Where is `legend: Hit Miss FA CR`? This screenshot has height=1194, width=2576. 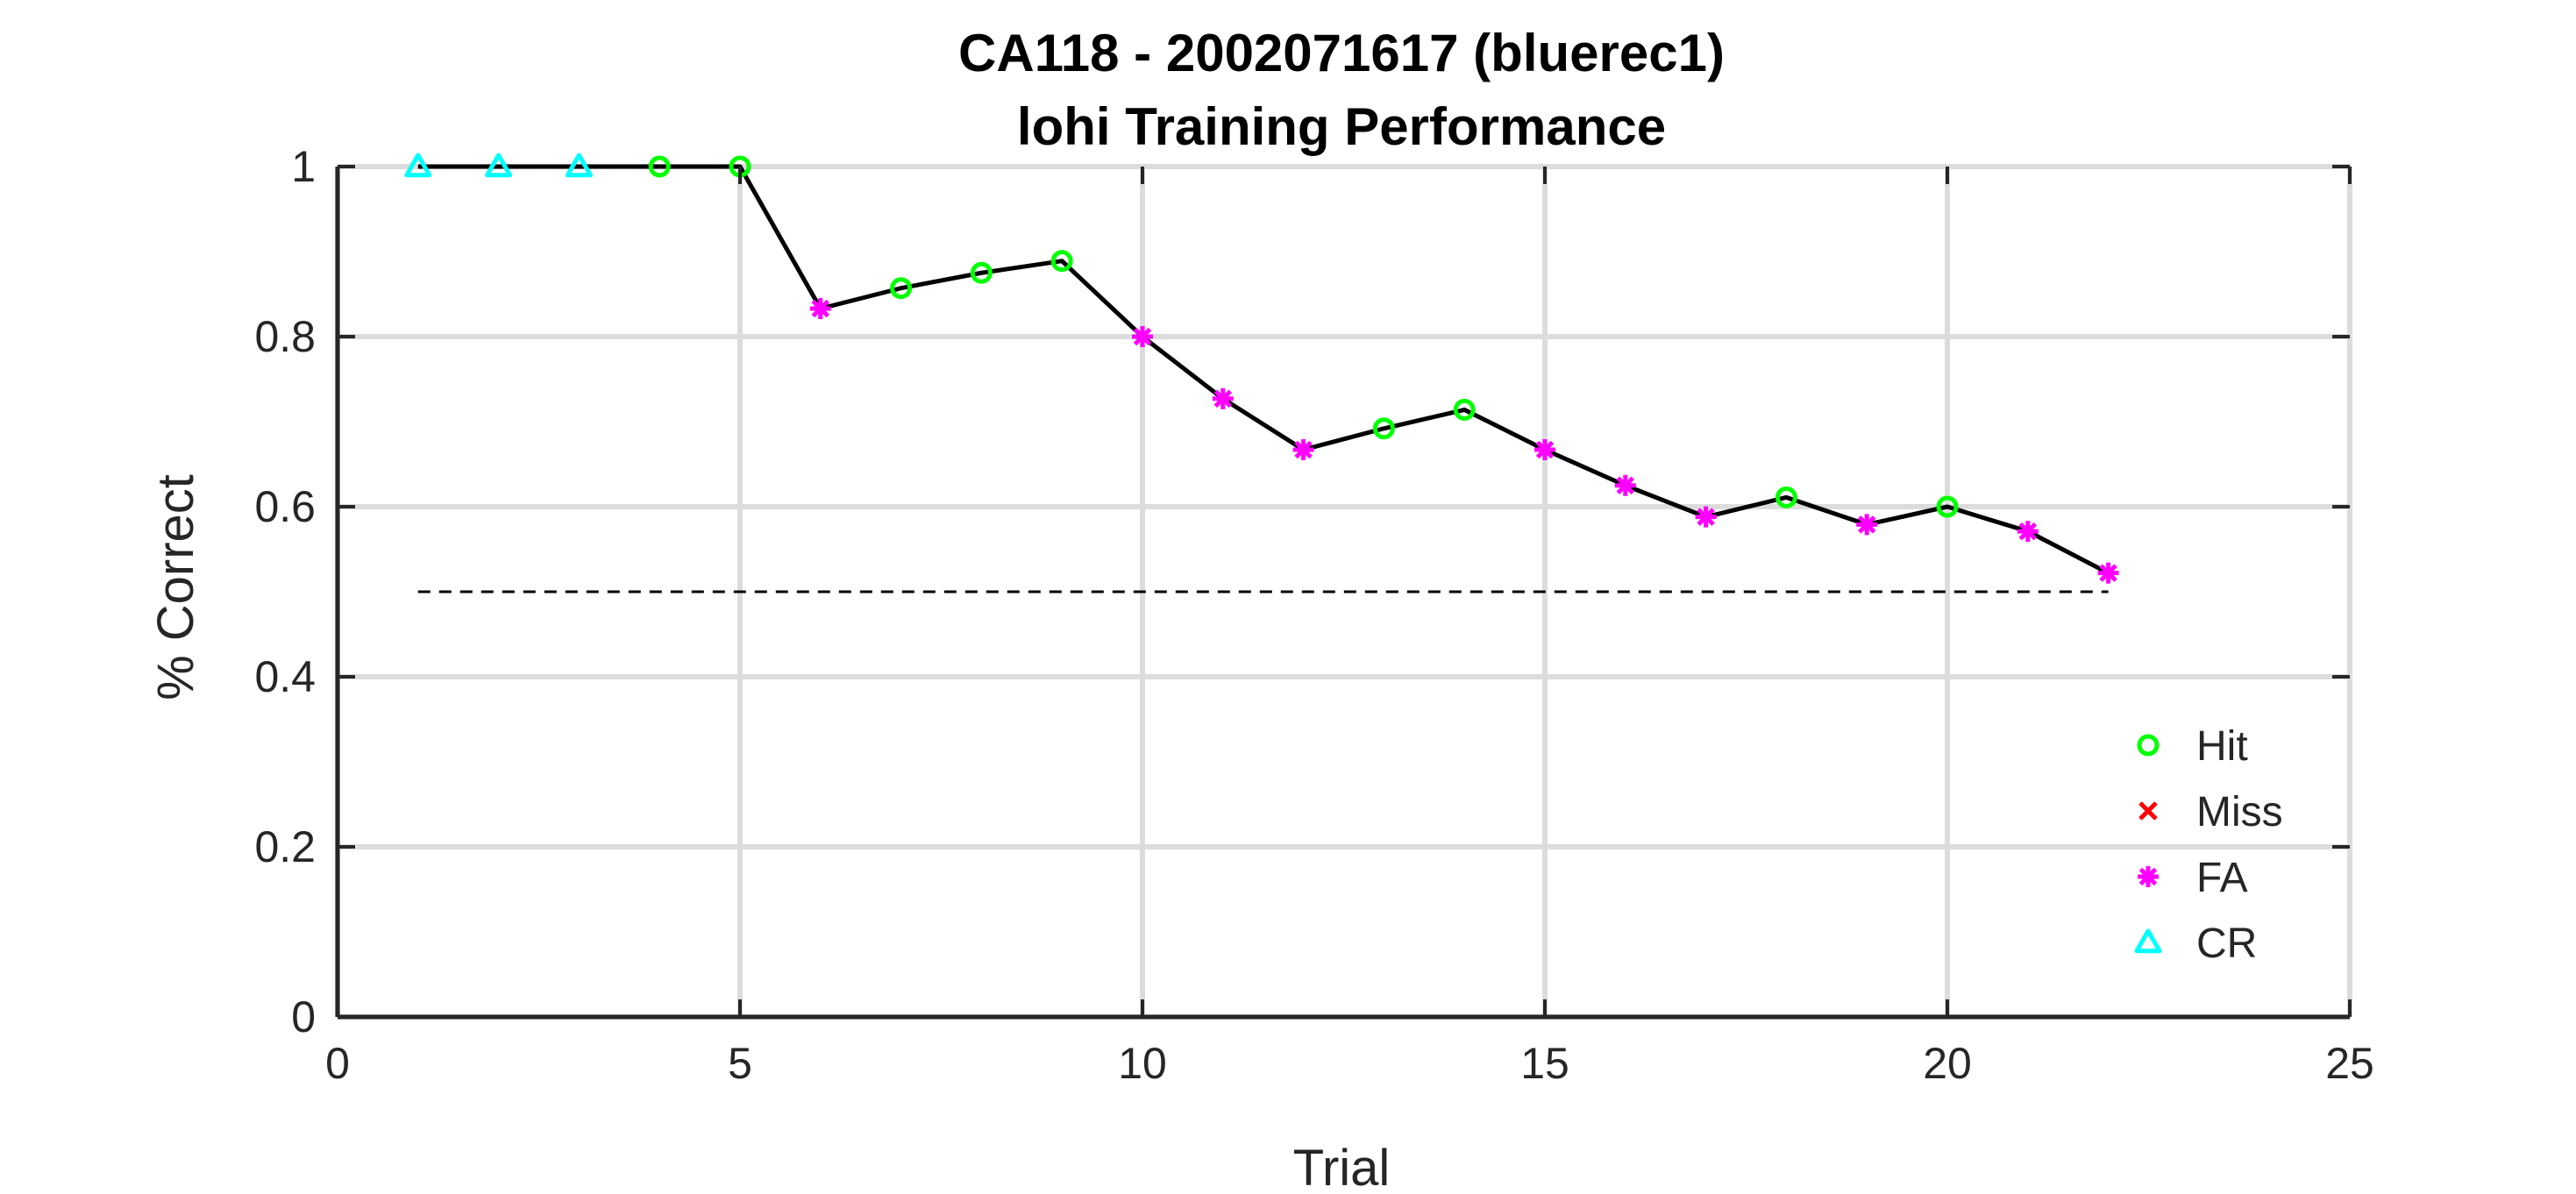 legend: Hit Miss FA CR is located at coordinates (2208, 845).